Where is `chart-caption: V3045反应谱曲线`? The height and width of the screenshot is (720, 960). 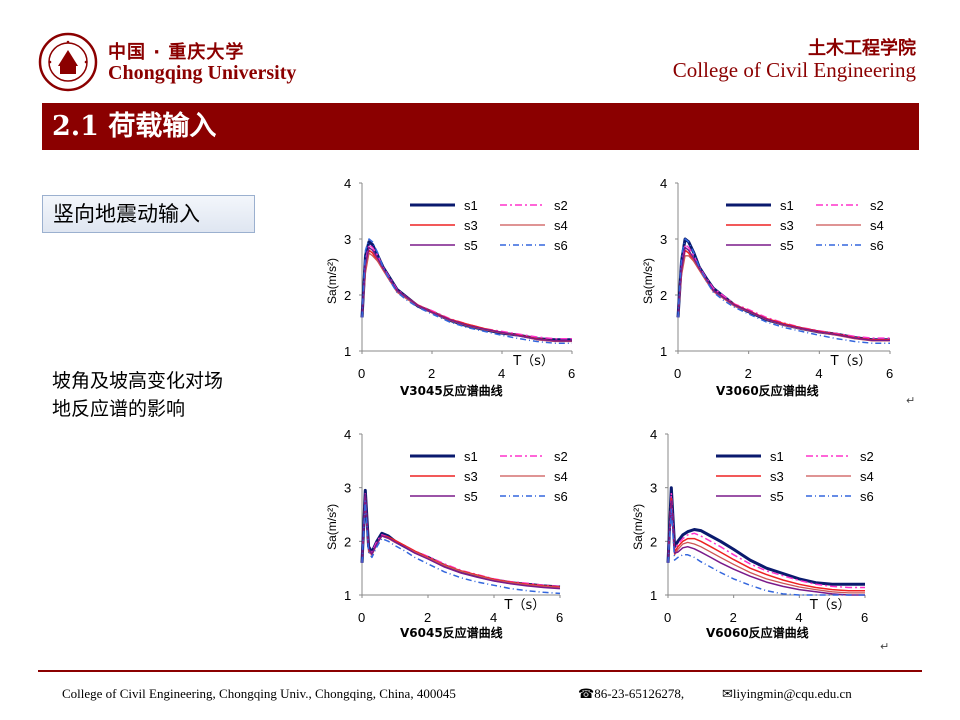
chart-caption: V3045反应谱曲线 is located at coordinates (451, 390).